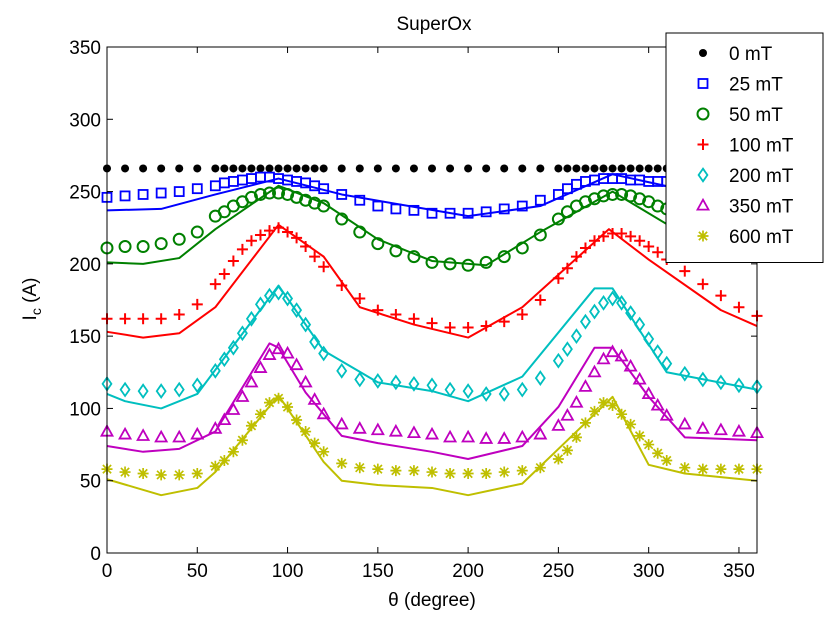 The height and width of the screenshot is (623, 830). I want to click on y-tick-label: 350, so click(85, 48).